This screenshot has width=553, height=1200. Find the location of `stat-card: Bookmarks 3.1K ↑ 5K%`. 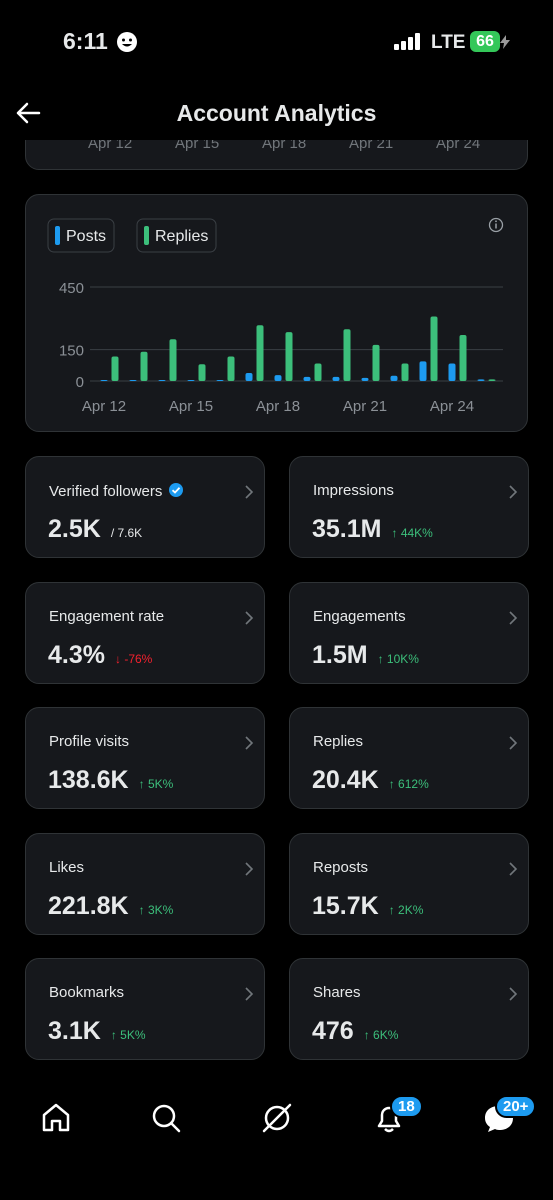

stat-card: Bookmarks 3.1K ↑ 5K% is located at coordinates (145, 1009).